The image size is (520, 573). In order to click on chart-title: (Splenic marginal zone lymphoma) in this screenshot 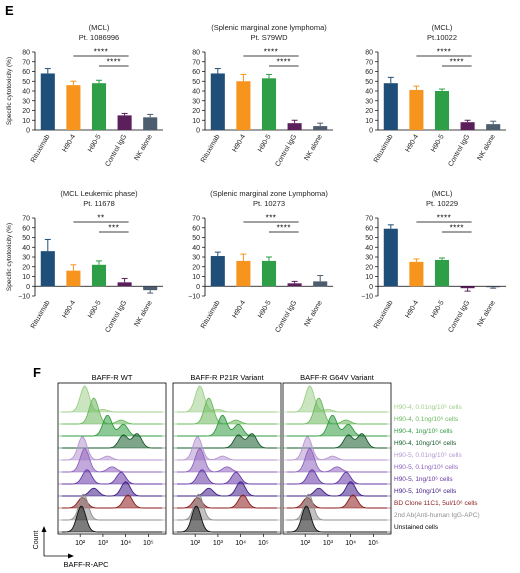, I will do `click(269, 27)`.